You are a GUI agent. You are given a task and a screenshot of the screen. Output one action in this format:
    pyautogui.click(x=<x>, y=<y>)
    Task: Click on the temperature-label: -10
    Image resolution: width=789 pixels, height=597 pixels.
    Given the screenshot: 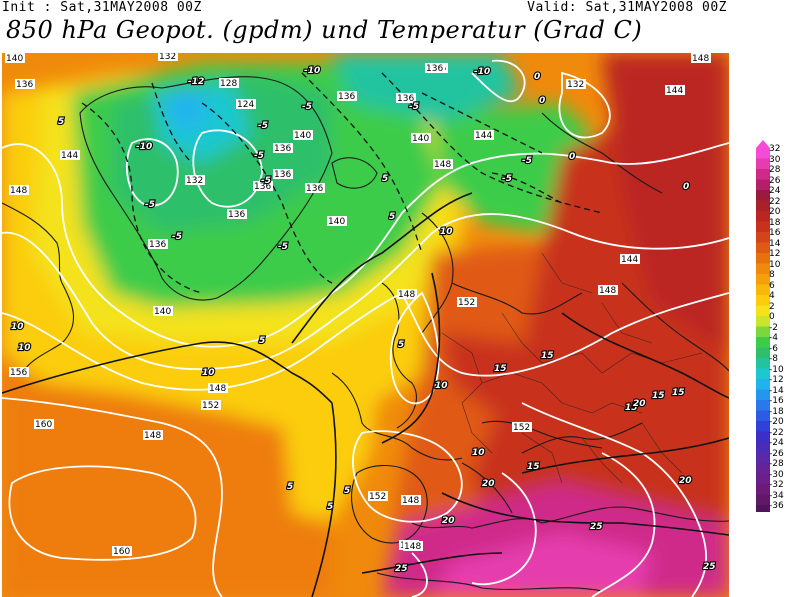 What is the action you would take?
    pyautogui.click(x=144, y=147)
    